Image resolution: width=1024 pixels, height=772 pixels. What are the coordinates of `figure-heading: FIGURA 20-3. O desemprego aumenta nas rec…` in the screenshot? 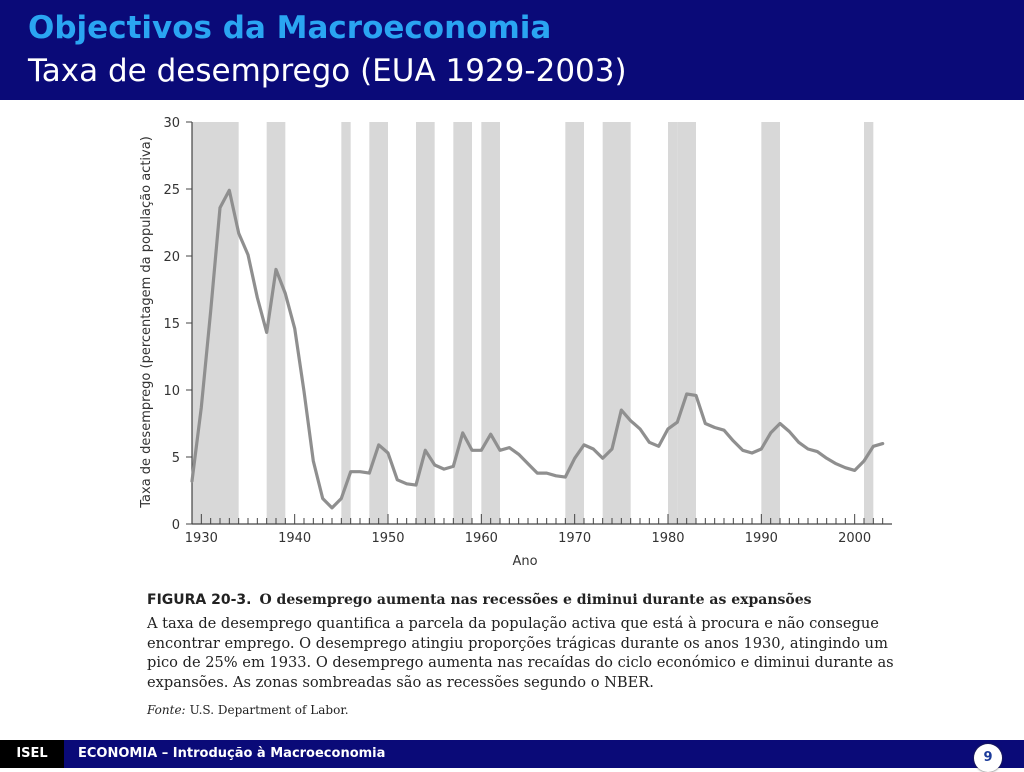 It's located at (527, 600).